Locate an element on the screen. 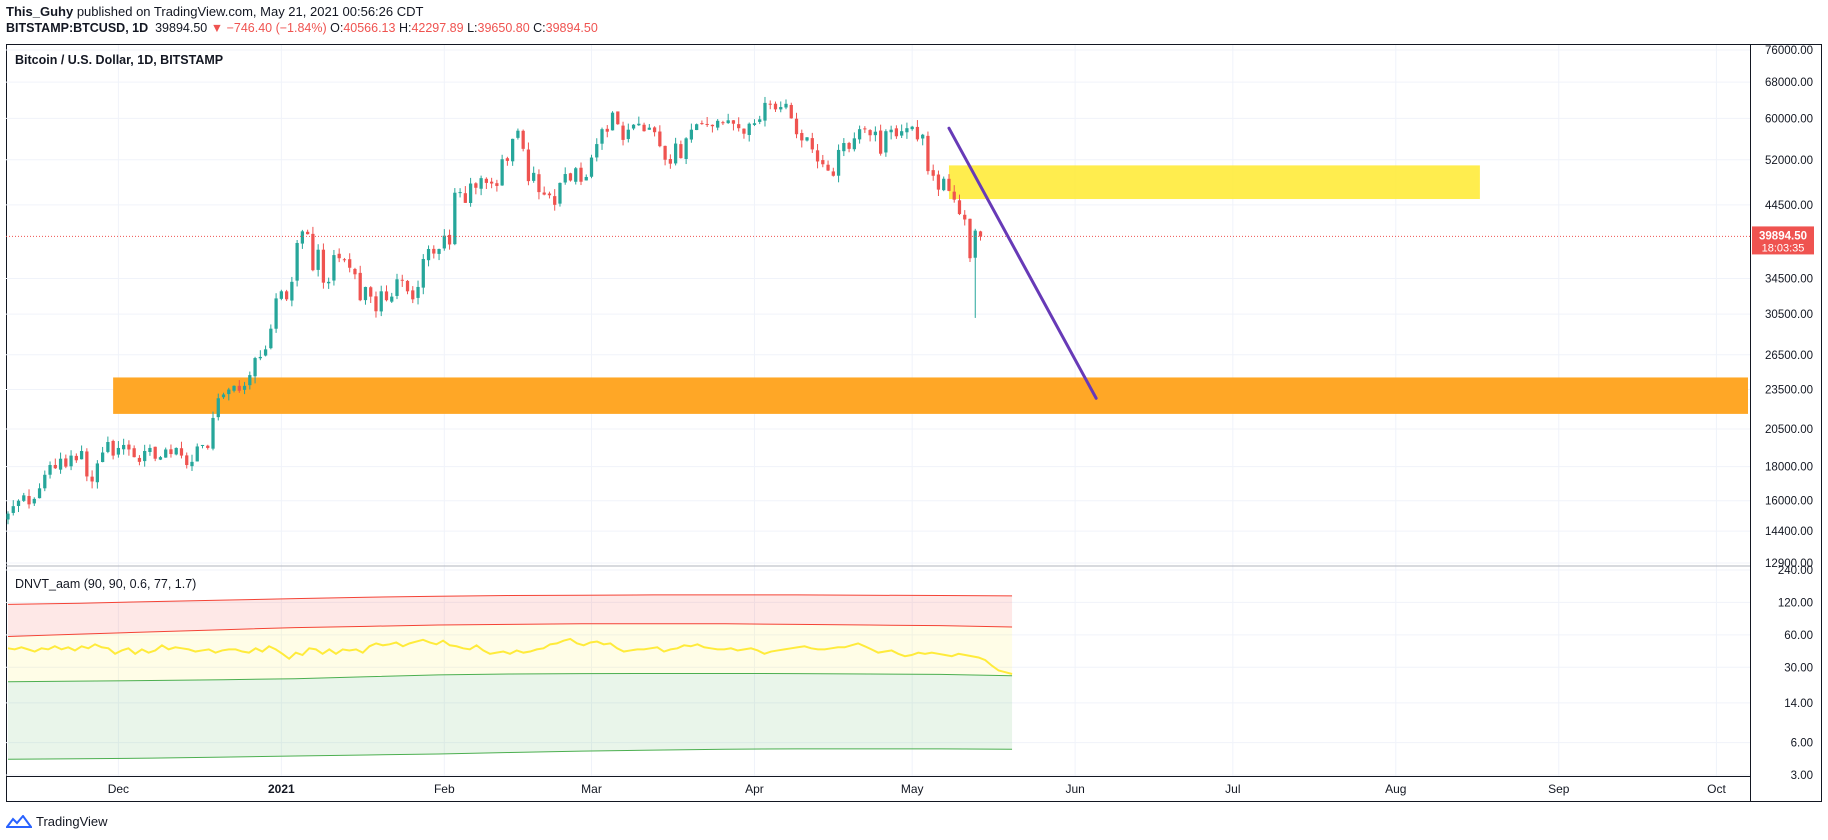 This screenshot has height=840, width=1828. tradingview-brand: TradingView is located at coordinates (72, 821).